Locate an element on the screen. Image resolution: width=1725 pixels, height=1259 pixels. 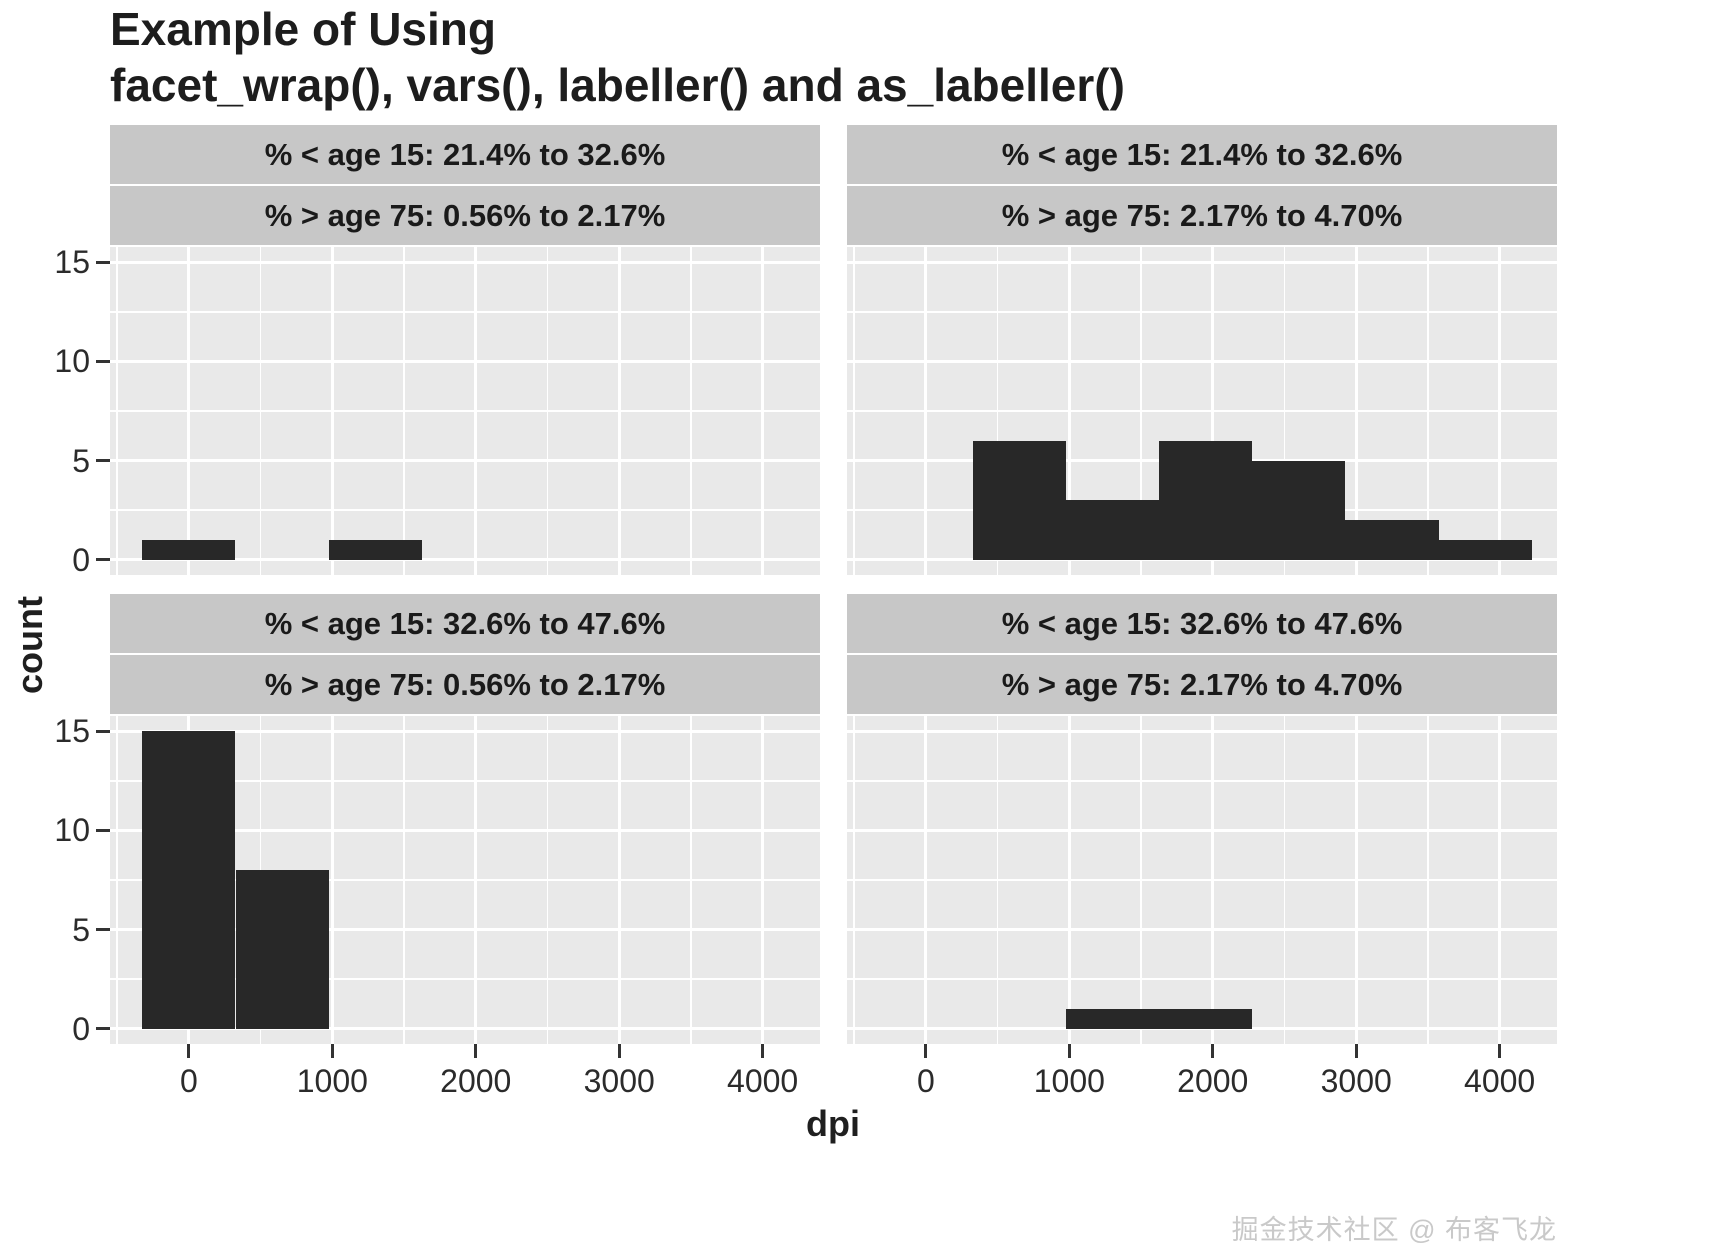
x-tick-label: 2000 is located at coordinates (1213, 1081).